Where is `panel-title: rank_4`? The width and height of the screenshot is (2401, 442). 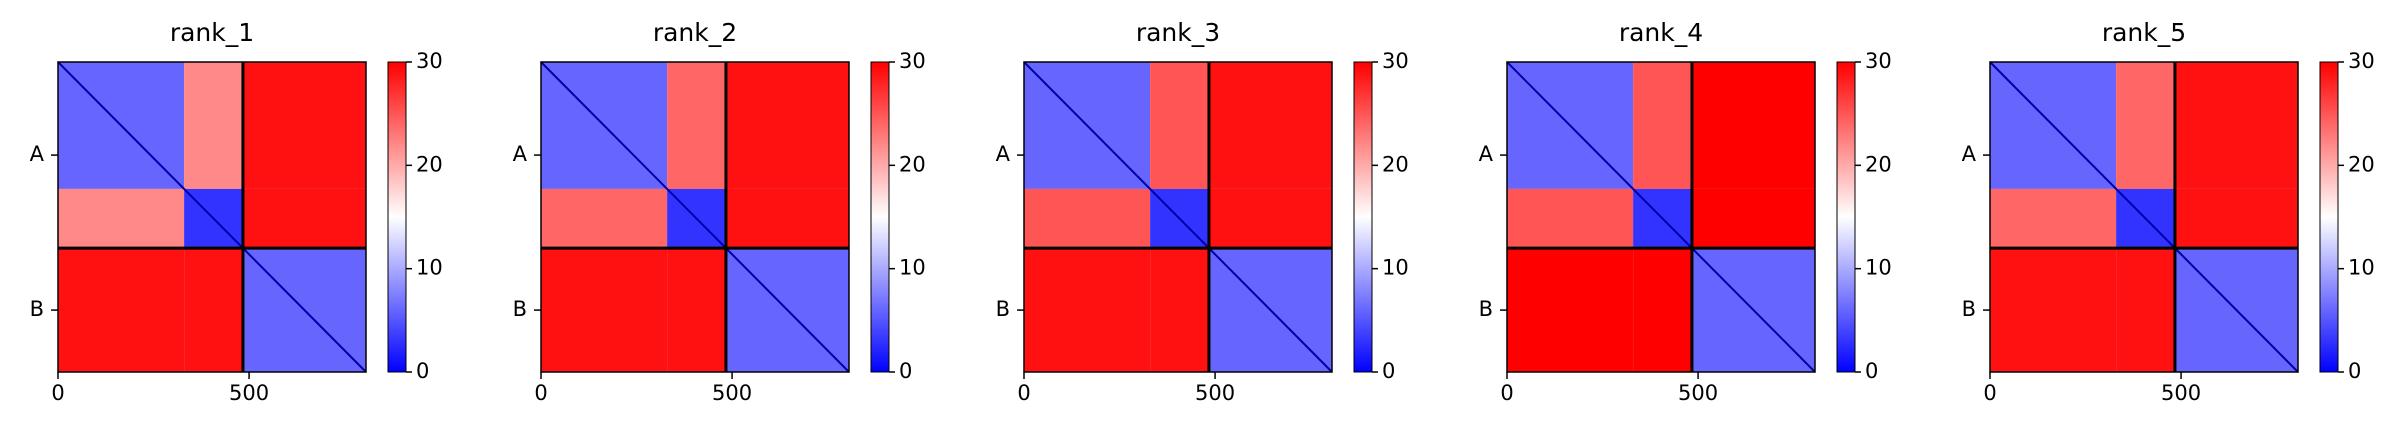 panel-title: rank_4 is located at coordinates (1661, 32).